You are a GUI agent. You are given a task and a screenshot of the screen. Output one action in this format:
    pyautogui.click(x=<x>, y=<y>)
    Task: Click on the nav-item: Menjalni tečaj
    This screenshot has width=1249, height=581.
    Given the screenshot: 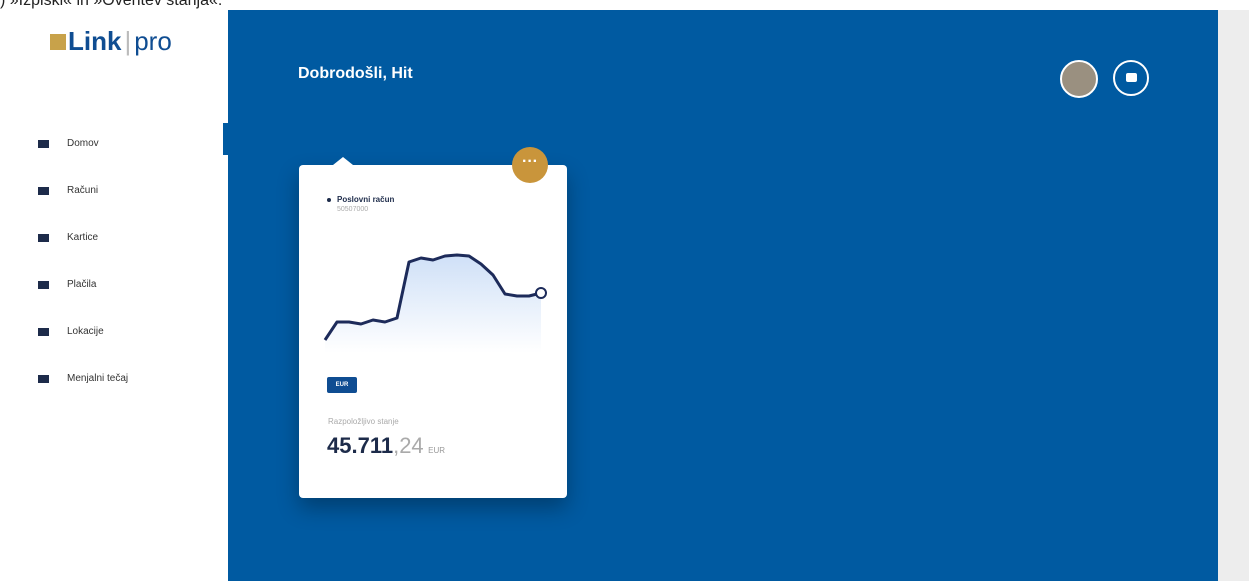 What is the action you would take?
    pyautogui.click(x=83, y=378)
    